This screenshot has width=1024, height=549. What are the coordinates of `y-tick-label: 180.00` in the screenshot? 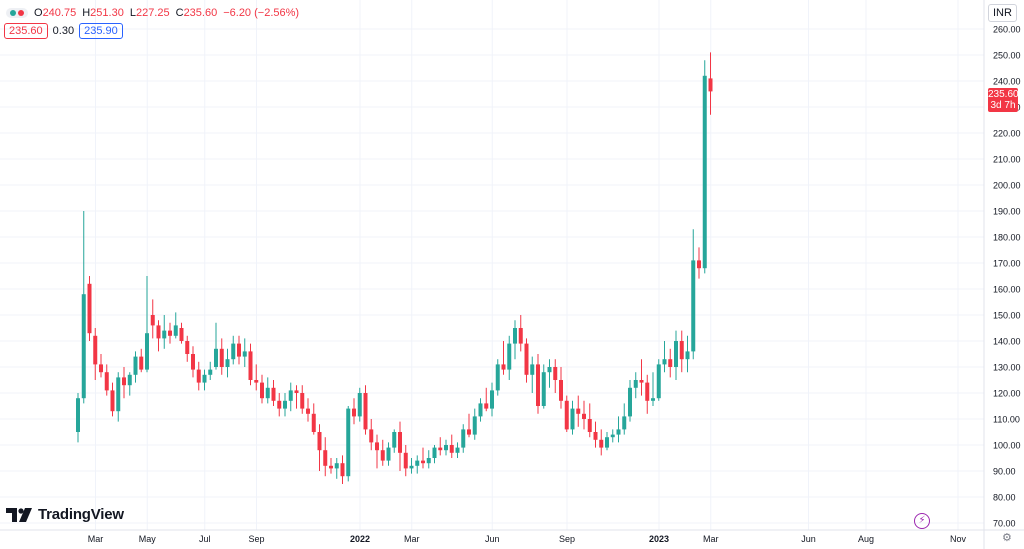 It's located at (1007, 238).